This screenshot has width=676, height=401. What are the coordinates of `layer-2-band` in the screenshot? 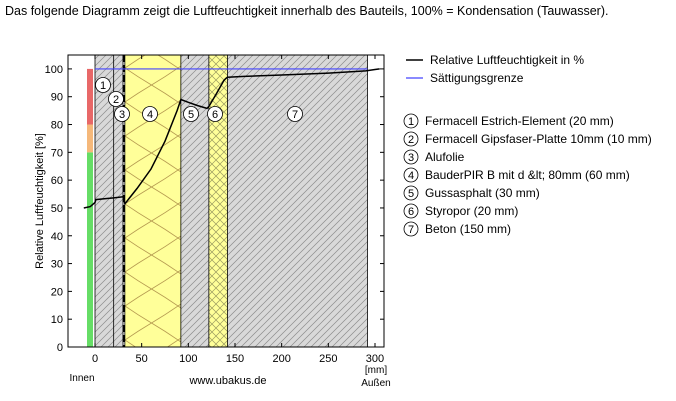 It's located at (118, 201).